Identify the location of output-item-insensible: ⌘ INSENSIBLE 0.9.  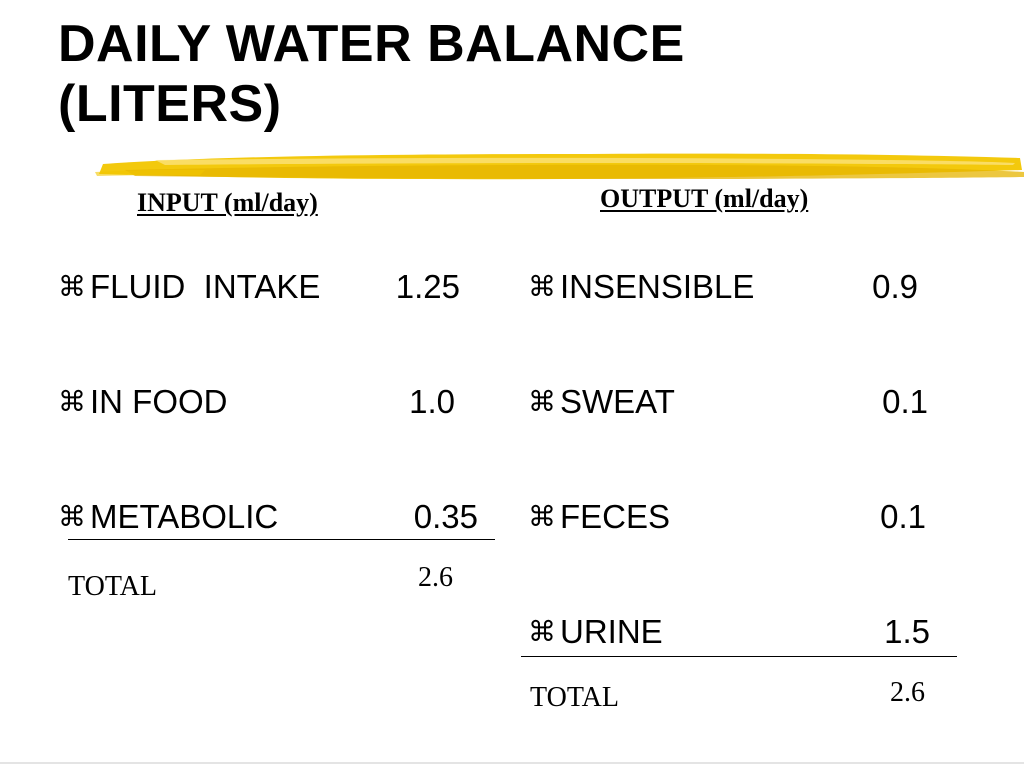
(738, 287).